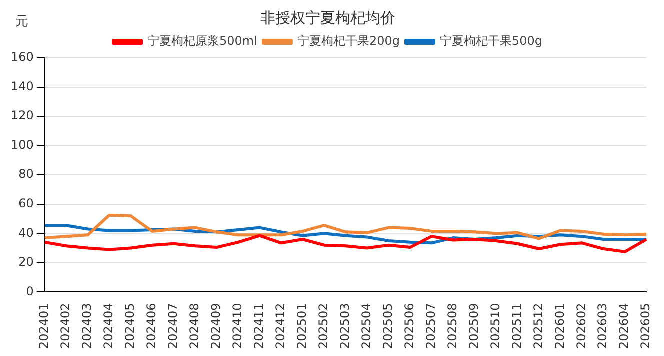 The width and height of the screenshot is (664, 356). Describe the element at coordinates (173, 326) in the screenshot. I see `x-tick-label: 202407` at that location.